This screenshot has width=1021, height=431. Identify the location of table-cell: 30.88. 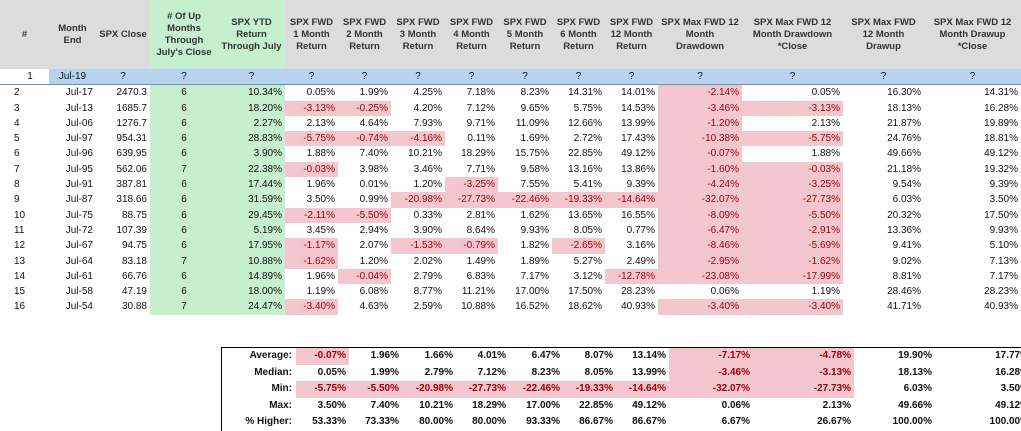
(134, 307).